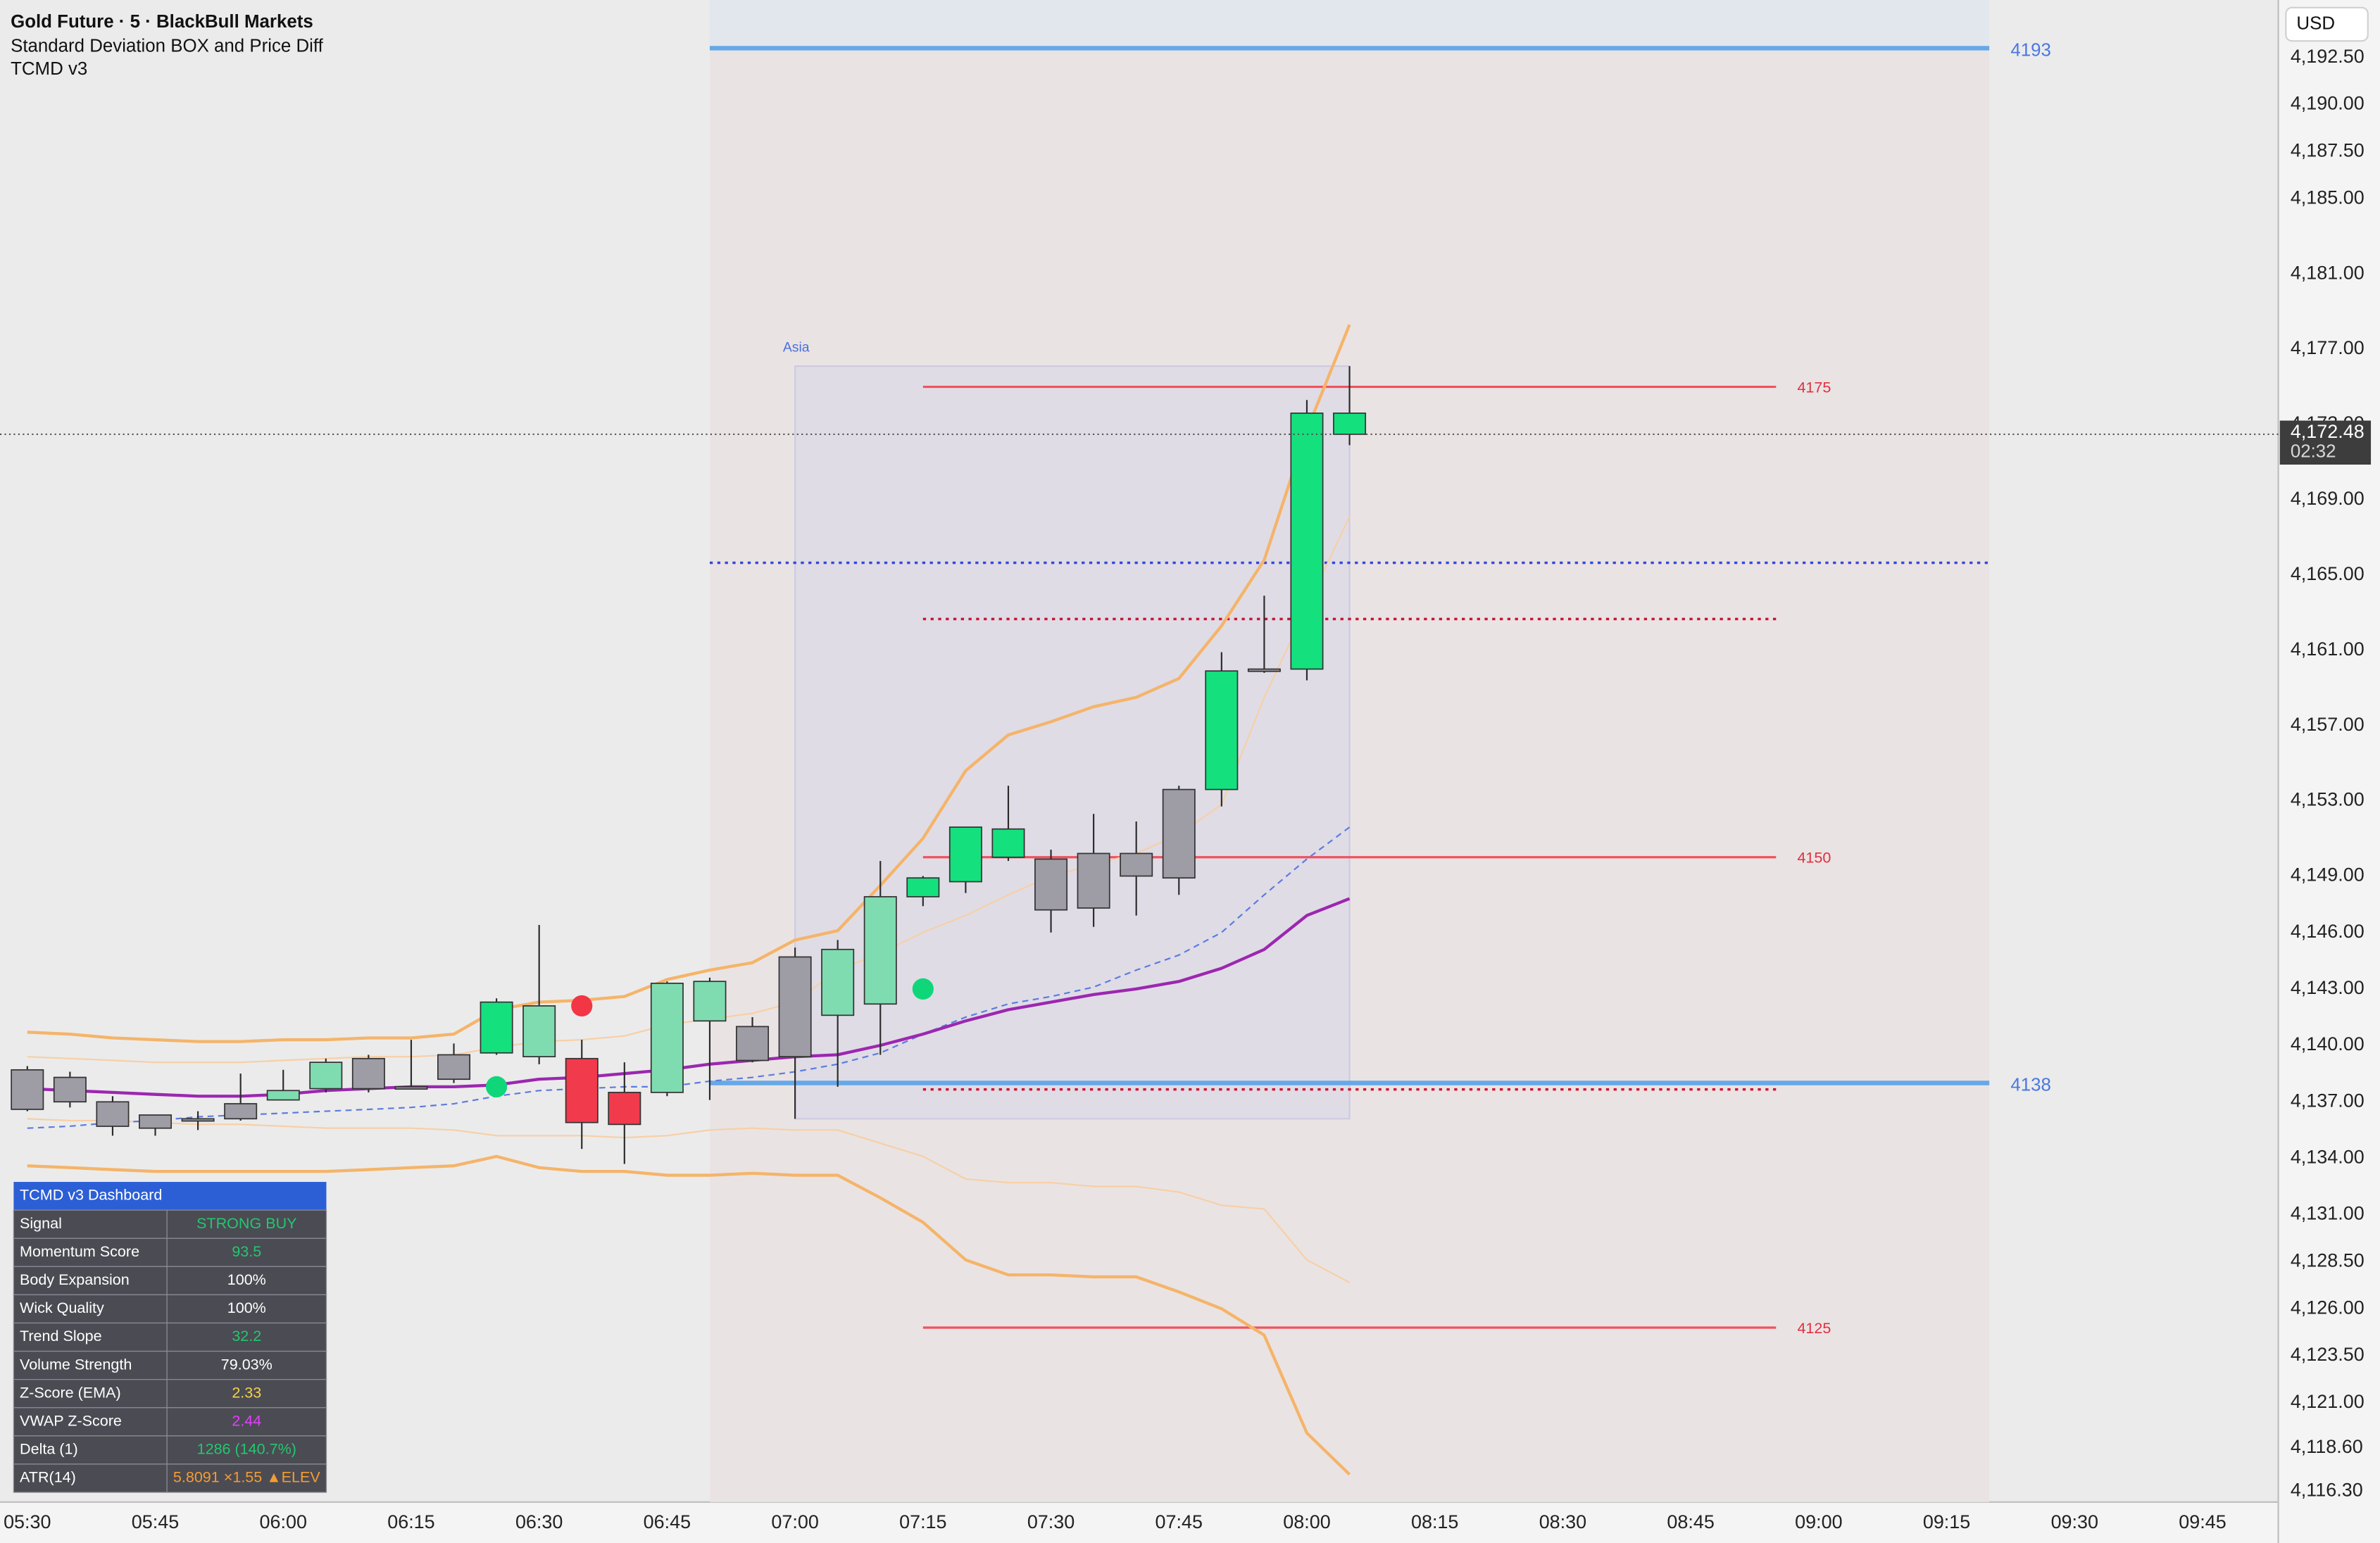 The image size is (2380, 1543). I want to click on y-tick-label: 4,185.00, so click(2328, 197).